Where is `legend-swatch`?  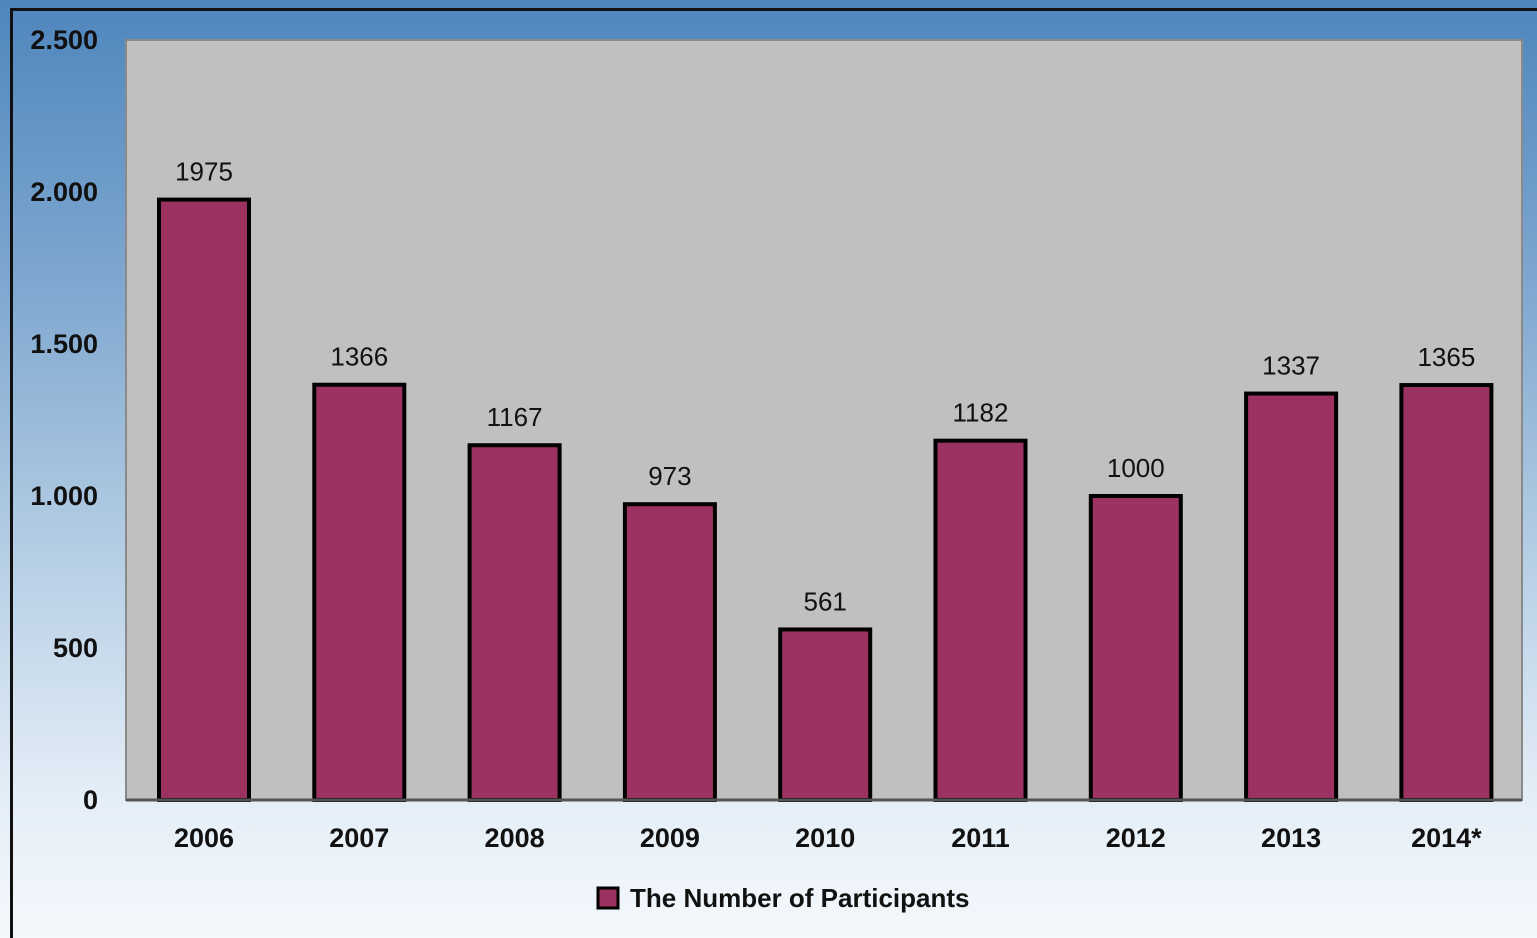
legend-swatch is located at coordinates (608, 898).